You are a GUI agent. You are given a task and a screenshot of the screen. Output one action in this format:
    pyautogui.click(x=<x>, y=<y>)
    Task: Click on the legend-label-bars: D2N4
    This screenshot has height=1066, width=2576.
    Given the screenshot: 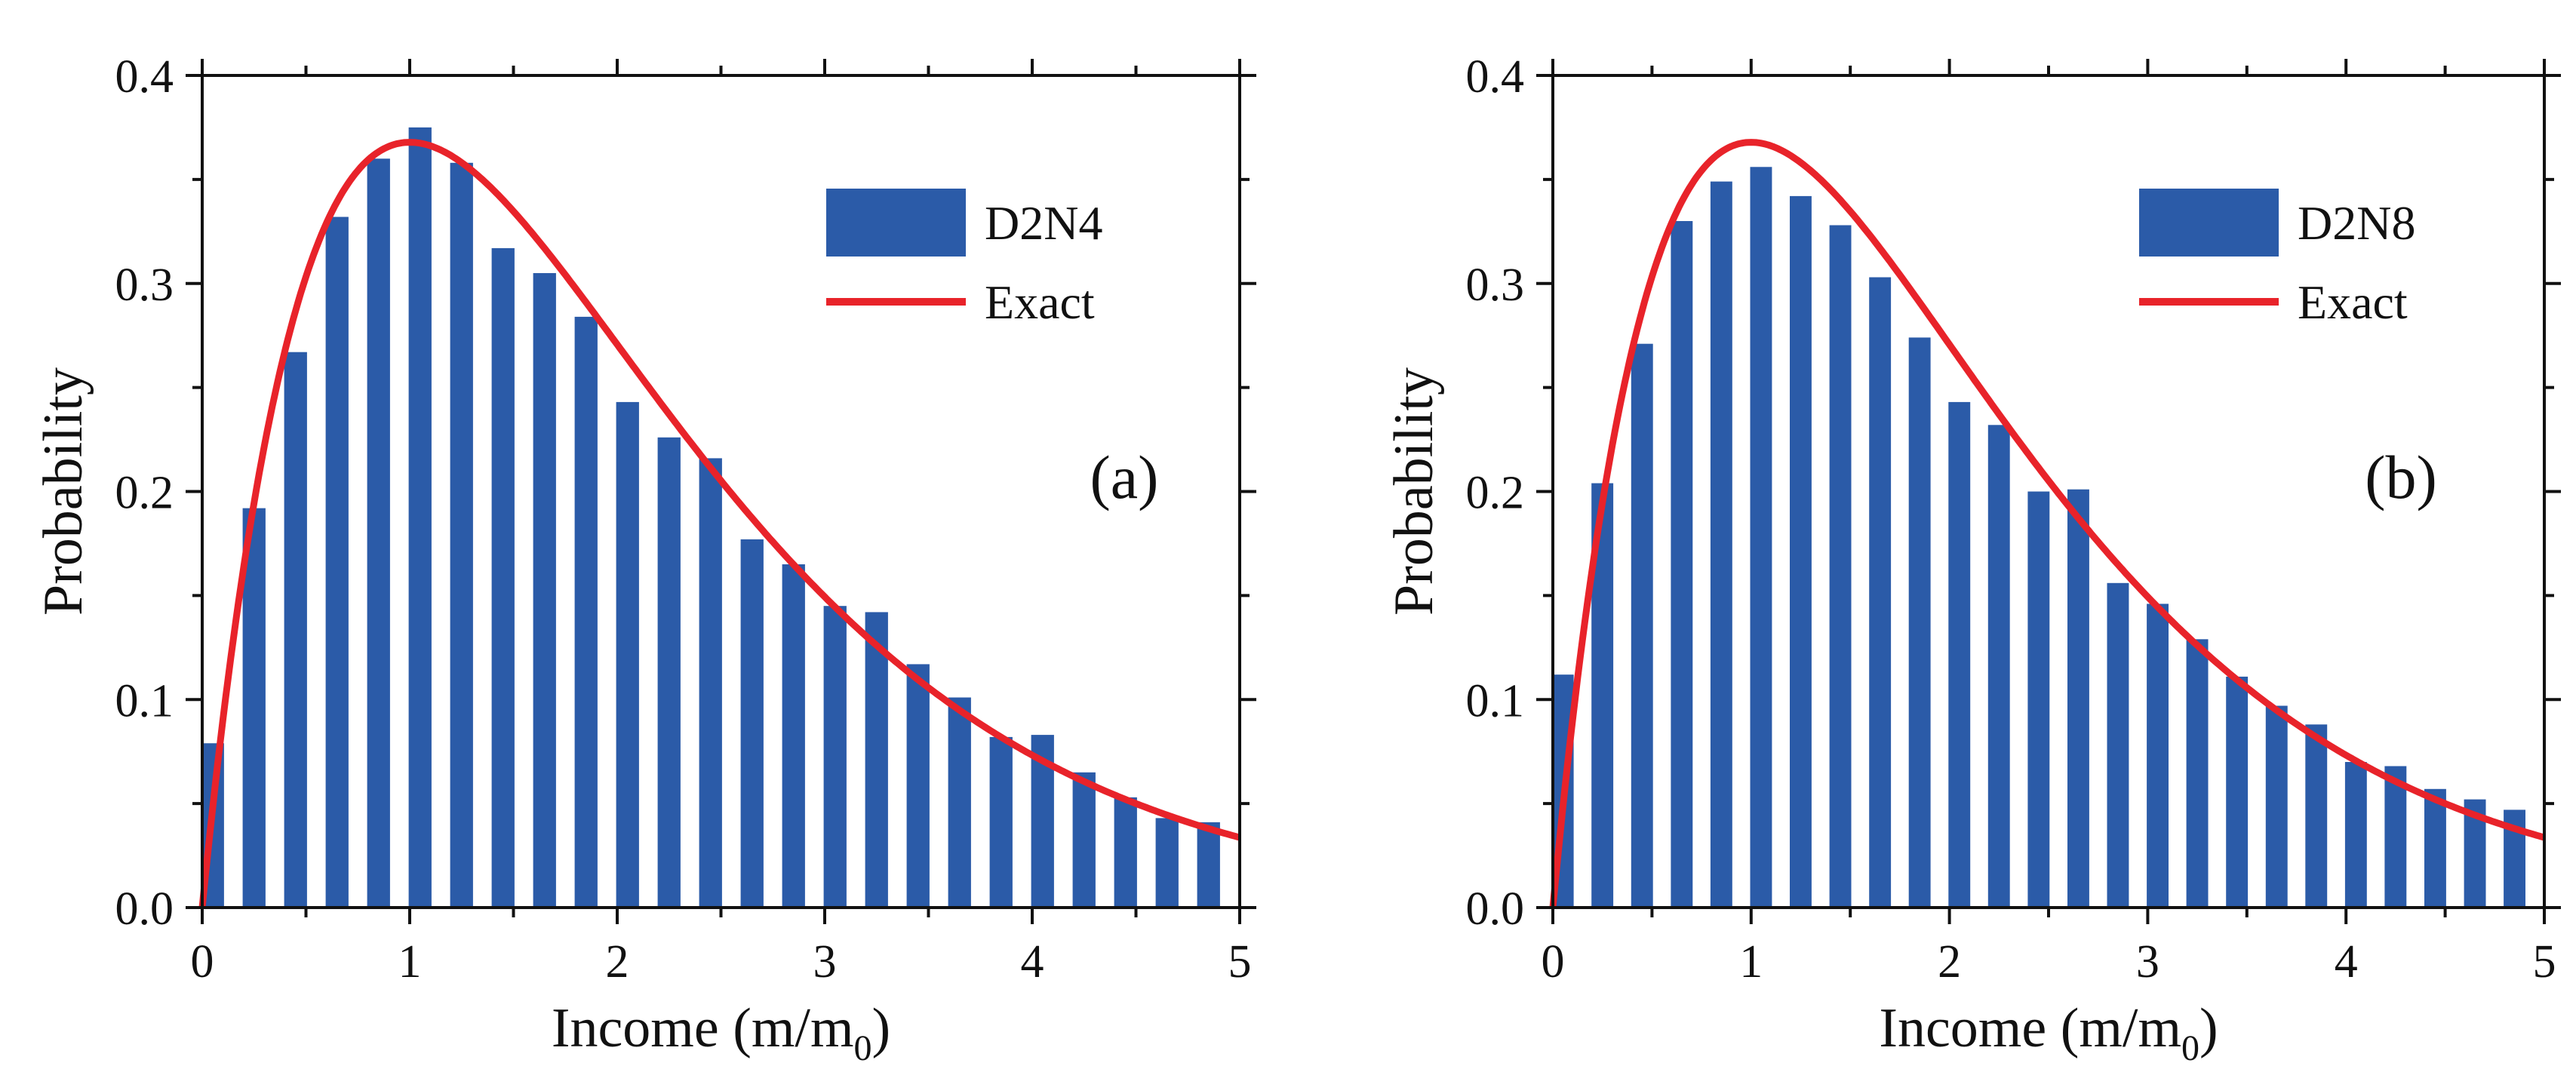 What is the action you would take?
    pyautogui.click(x=1043, y=223)
    